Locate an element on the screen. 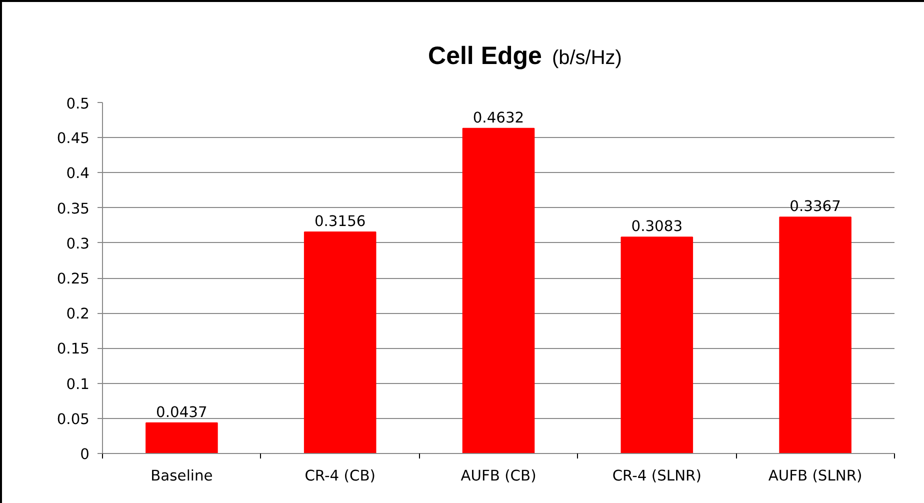 The height and width of the screenshot is (503, 924). y-tick-label: 0 is located at coordinates (85, 454).